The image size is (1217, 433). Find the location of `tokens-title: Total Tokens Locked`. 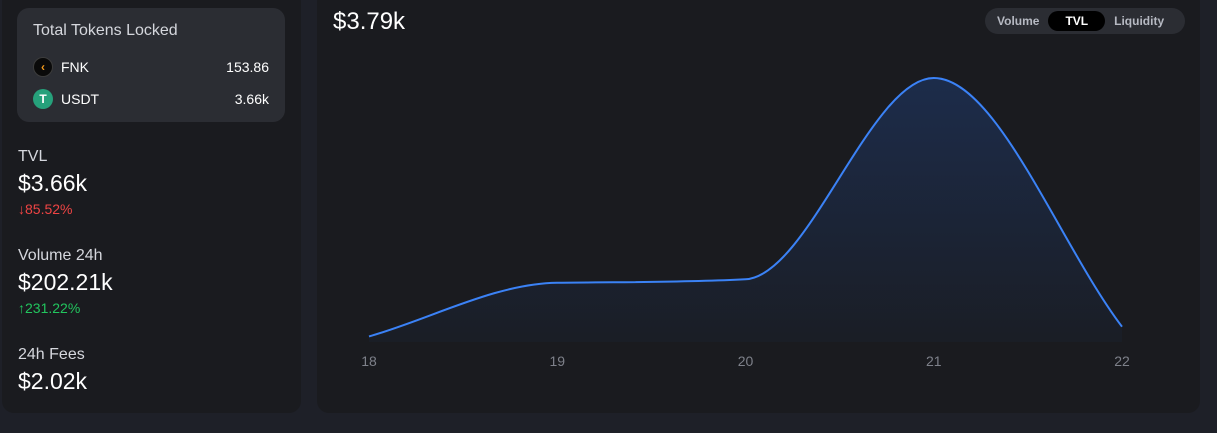

tokens-title: Total Tokens Locked is located at coordinates (105, 30).